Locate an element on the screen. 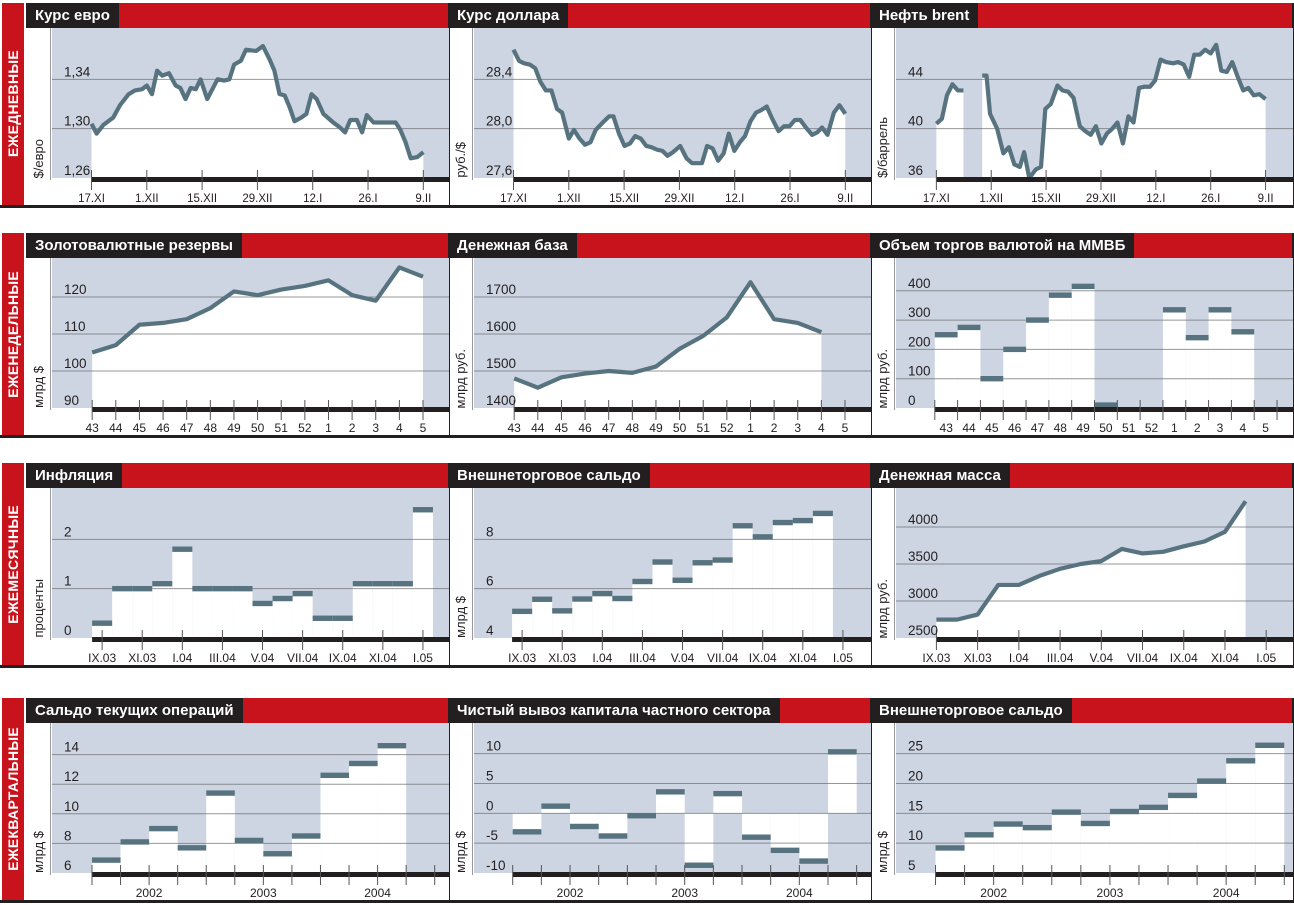  chart-title: Инфляция is located at coordinates (74, 475).